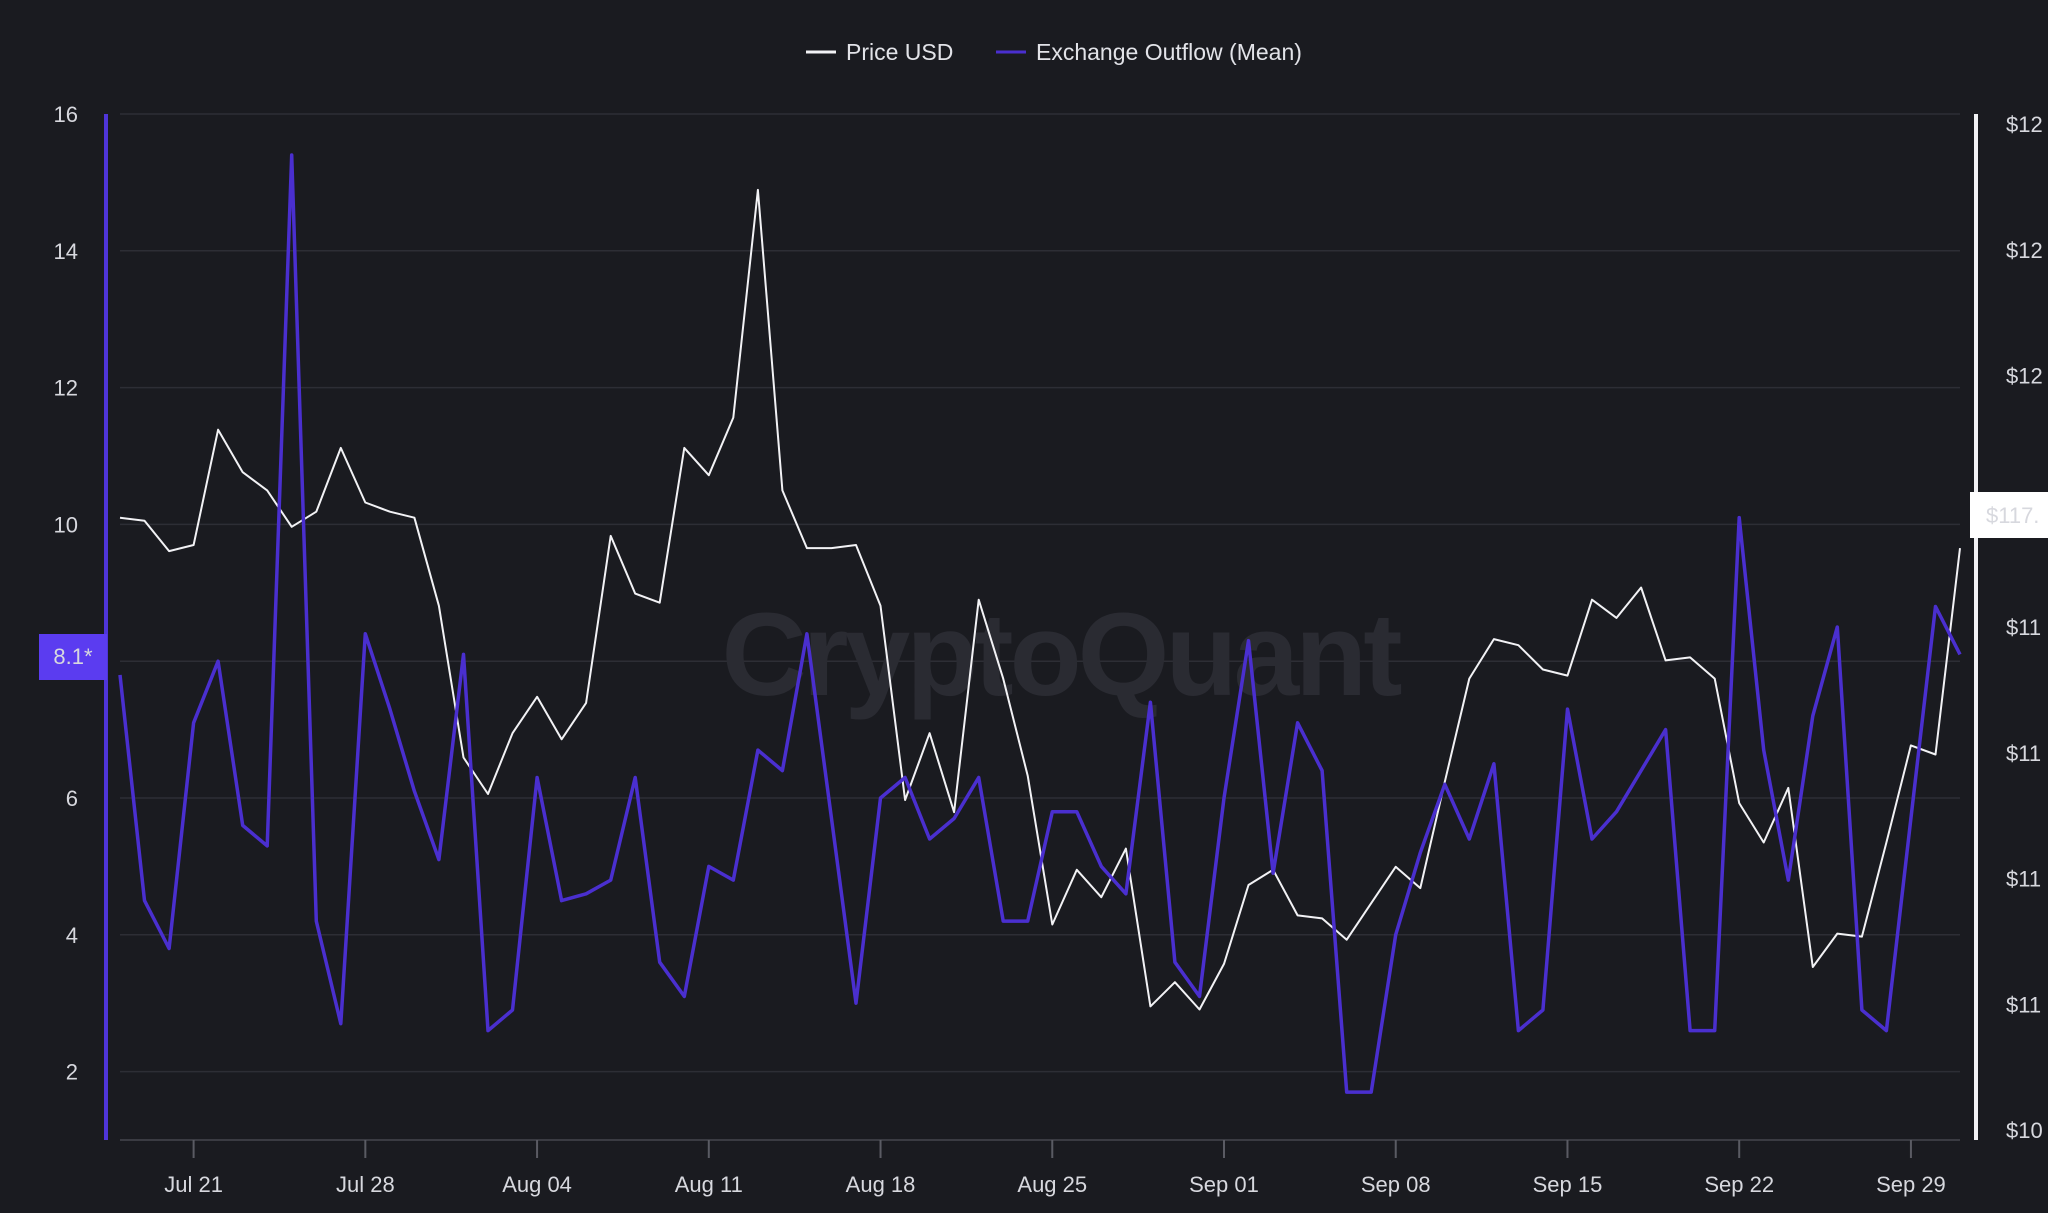  What do you see at coordinates (72, 935) in the screenshot?
I see `y-left-tick-label: 4` at bounding box center [72, 935].